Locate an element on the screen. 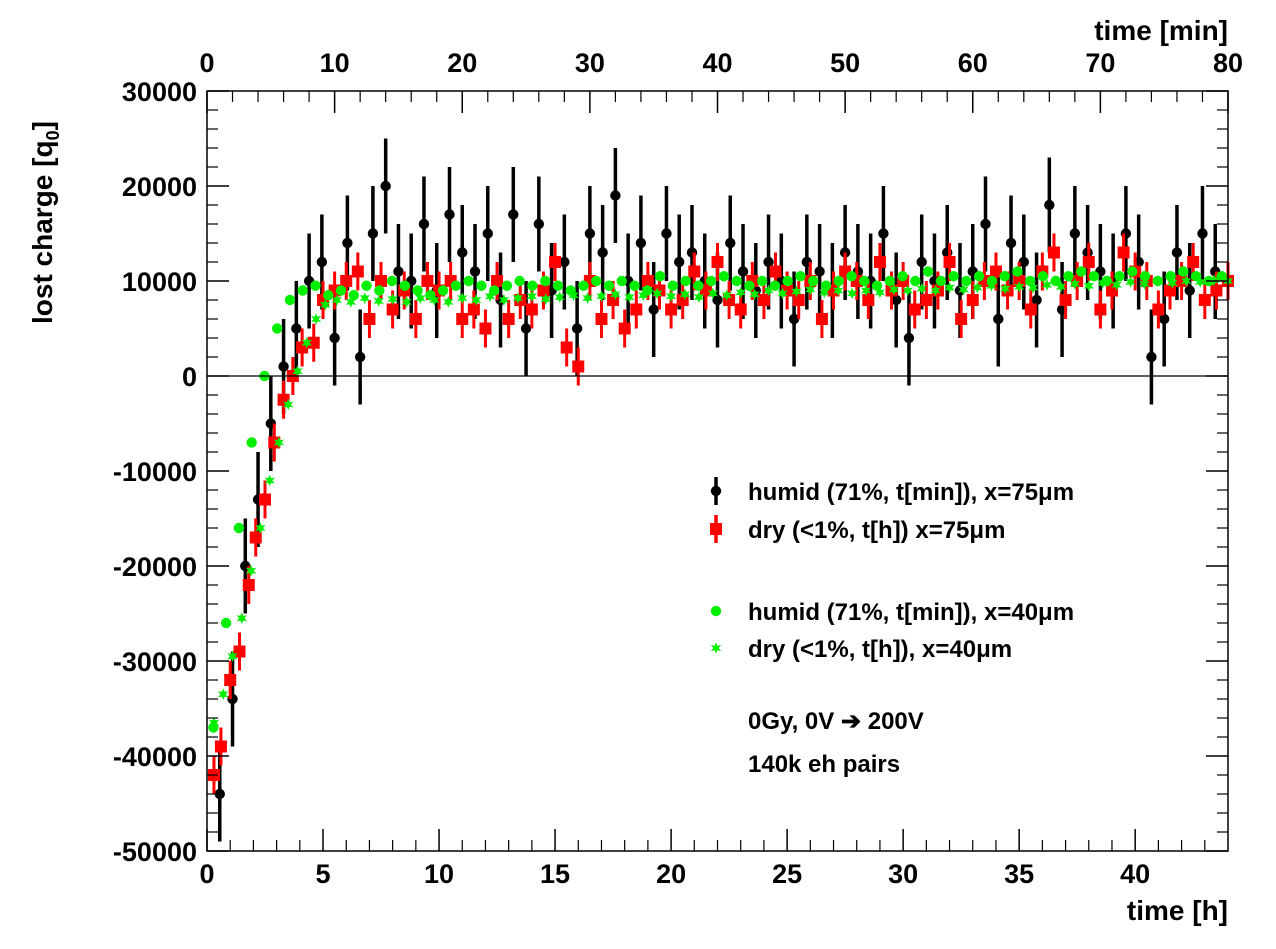 The image size is (1276, 949). x2-axis-title: time [min] is located at coordinates (1161, 30).